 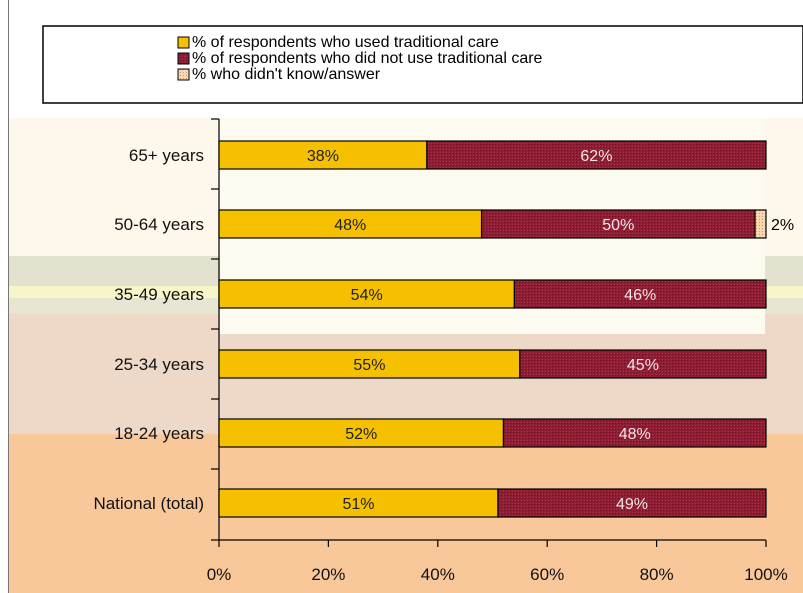 I want to click on x-tick-label: 20%, so click(x=328, y=574).